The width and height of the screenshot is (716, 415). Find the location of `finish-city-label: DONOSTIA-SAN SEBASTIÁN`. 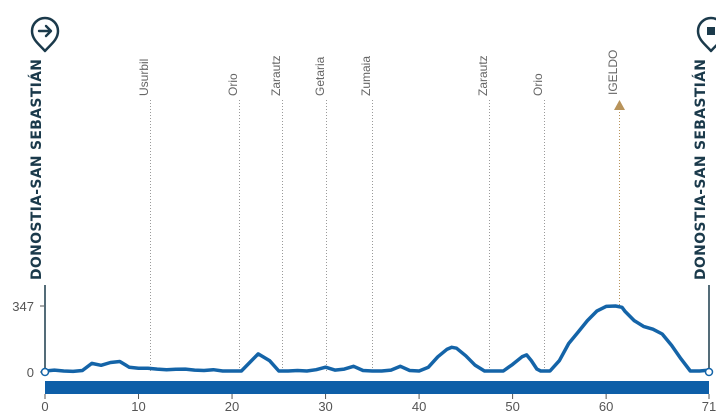

finish-city-label: DONOSTIA-SAN SEBASTIÁN is located at coordinates (700, 169).